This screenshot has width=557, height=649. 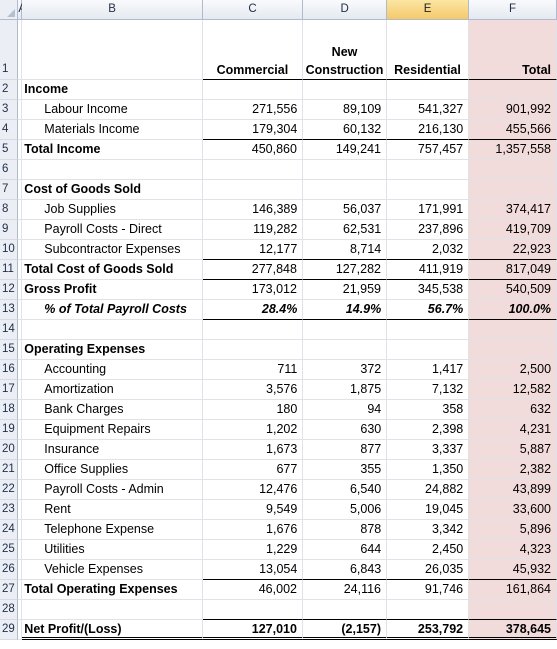 What do you see at coordinates (113, 470) in the screenshot?
I see `row-label-cell: Office Supplies` at bounding box center [113, 470].